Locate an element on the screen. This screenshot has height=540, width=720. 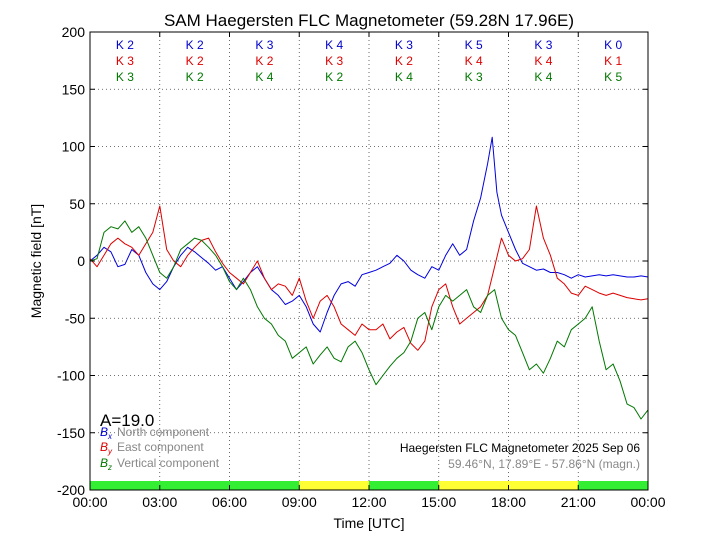
y-tick-label: -100 is located at coordinates (71, 376).